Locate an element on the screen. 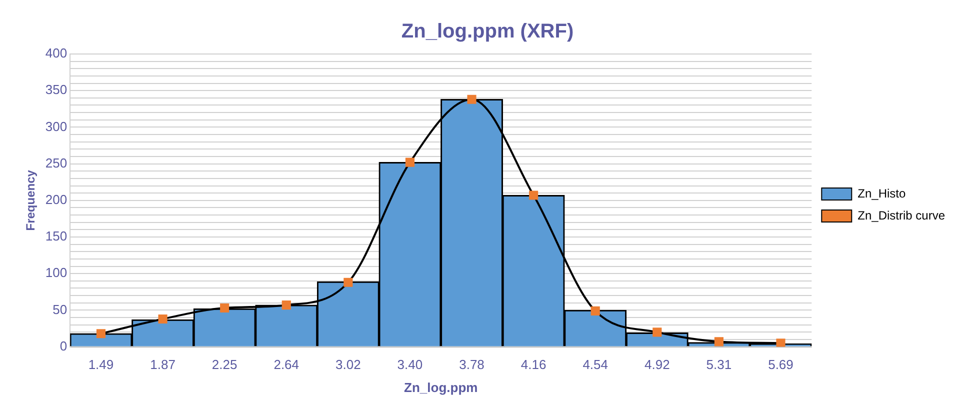 The height and width of the screenshot is (405, 965). y-tick-label: 200 is located at coordinates (56, 199).